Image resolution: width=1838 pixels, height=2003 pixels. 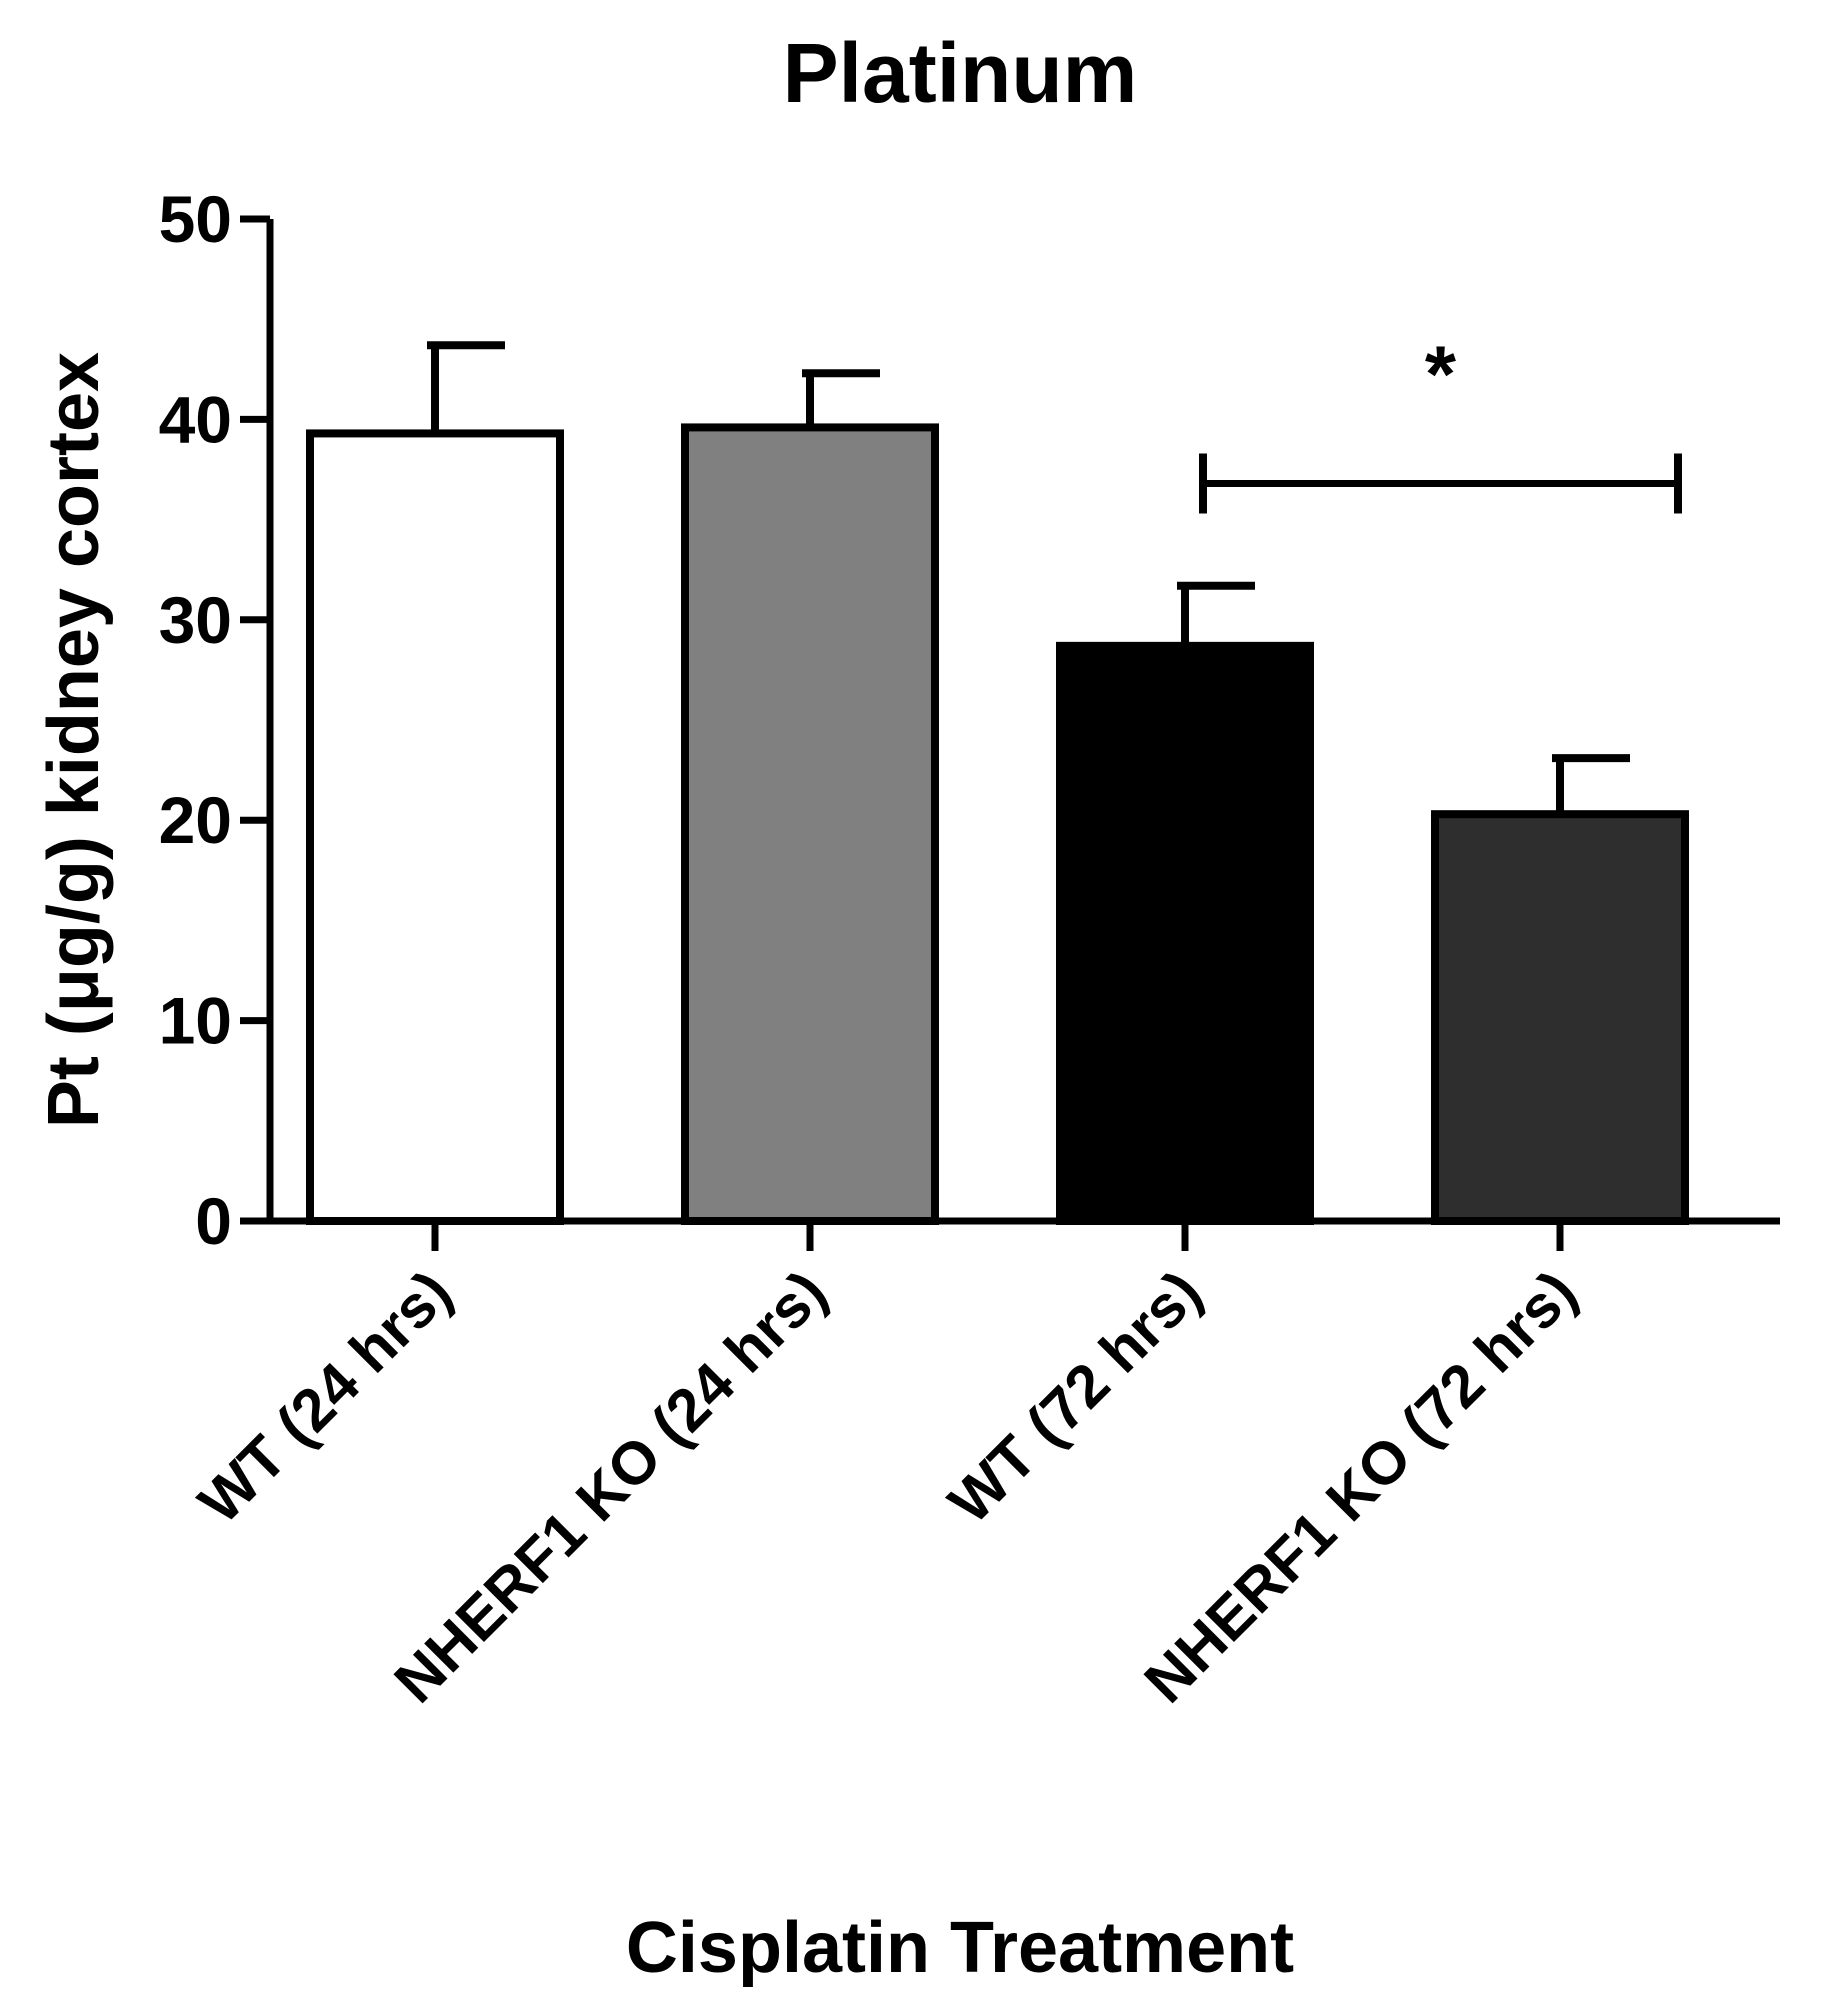 I want to click on chart-title: Platinum, so click(x=960, y=73).